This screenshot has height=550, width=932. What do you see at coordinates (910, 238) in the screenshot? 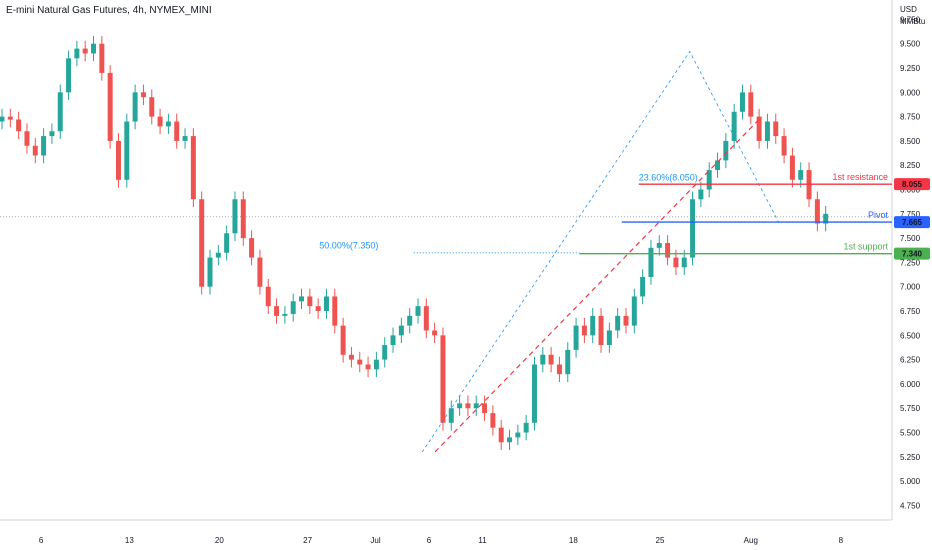
I see `price-tick-label: 7.500` at bounding box center [910, 238].